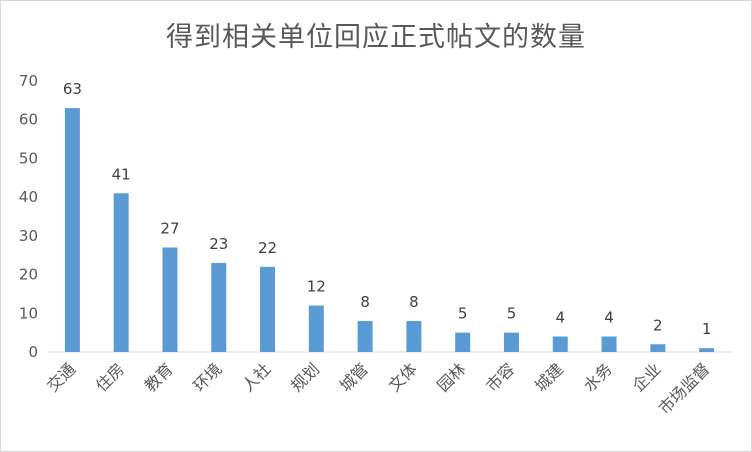 The height and width of the screenshot is (452, 752). I want to click on y-tick-label: 10, so click(28, 313).